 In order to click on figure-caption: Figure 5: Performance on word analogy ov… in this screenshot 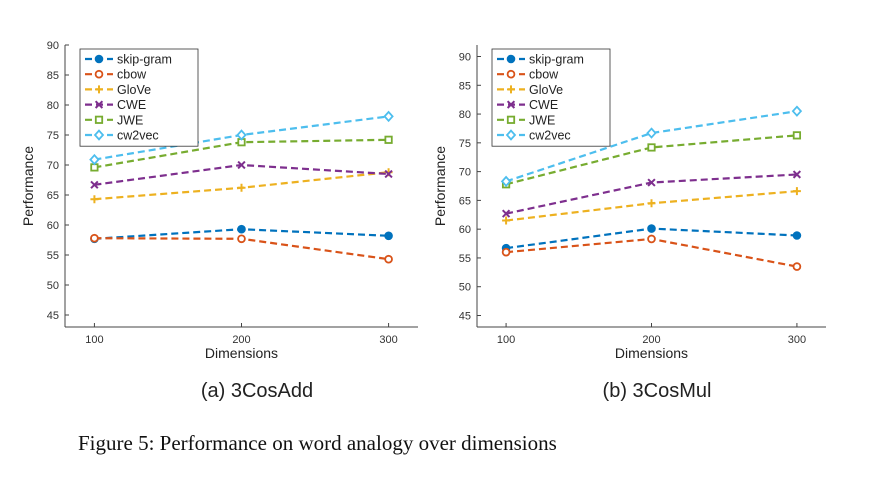, I will do `click(317, 443)`.